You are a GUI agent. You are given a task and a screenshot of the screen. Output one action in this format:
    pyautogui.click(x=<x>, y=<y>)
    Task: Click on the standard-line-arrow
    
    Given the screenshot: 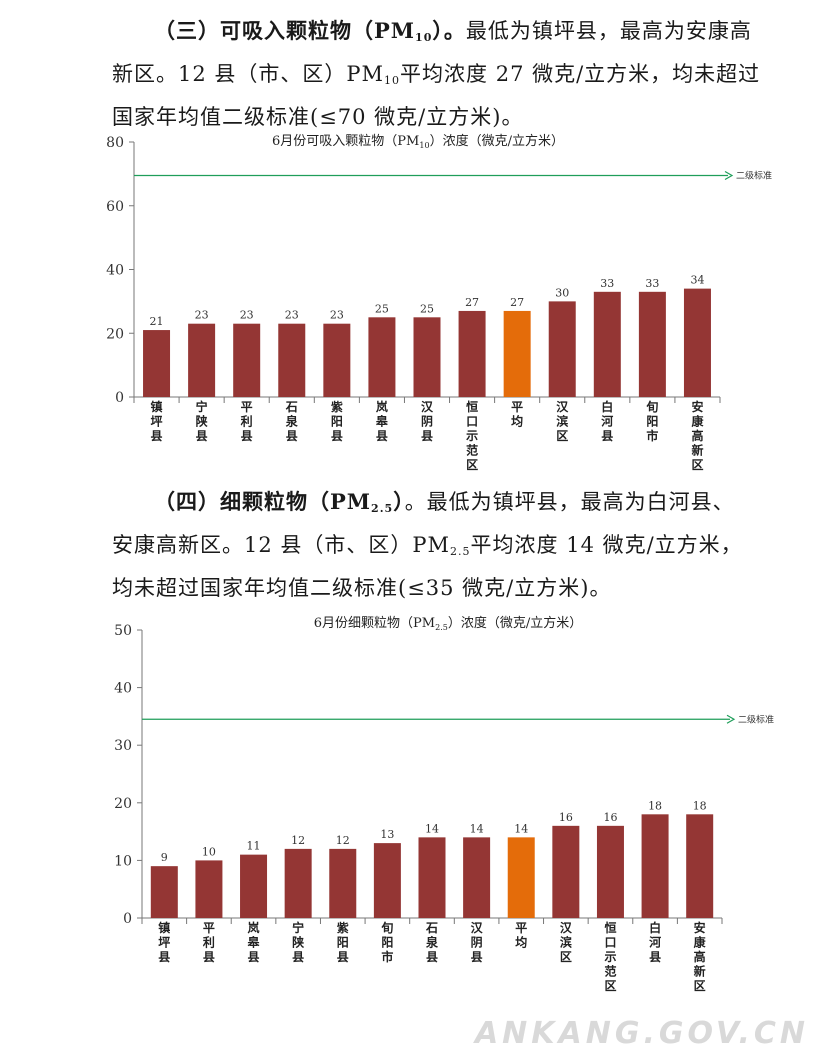 What is the action you would take?
    pyautogui.click(x=729, y=175)
    